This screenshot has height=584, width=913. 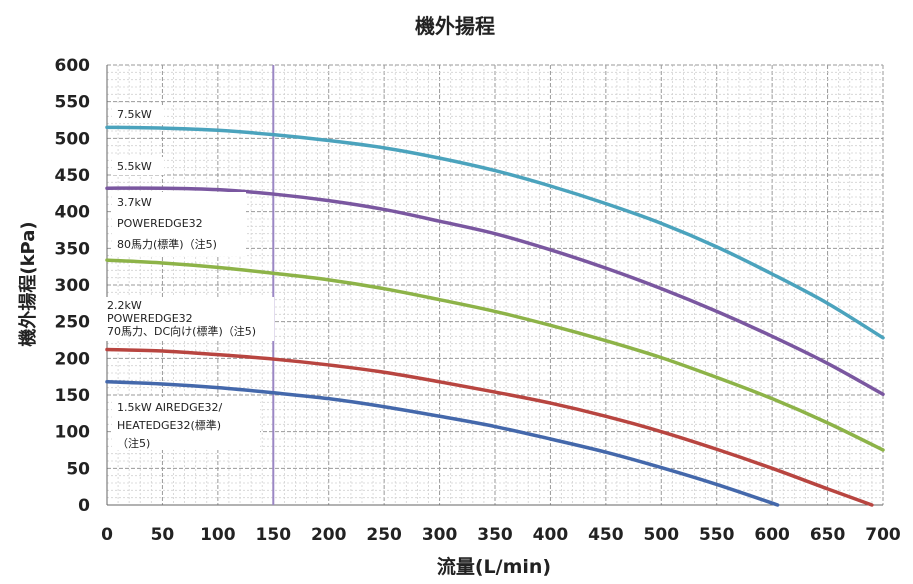 I want to click on y-tick-label: 200, so click(x=73, y=359).